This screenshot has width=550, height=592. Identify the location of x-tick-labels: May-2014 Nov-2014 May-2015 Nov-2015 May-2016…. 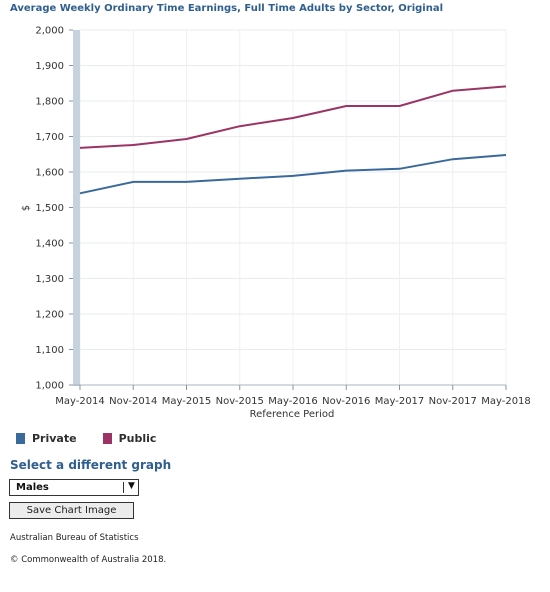
(293, 396).